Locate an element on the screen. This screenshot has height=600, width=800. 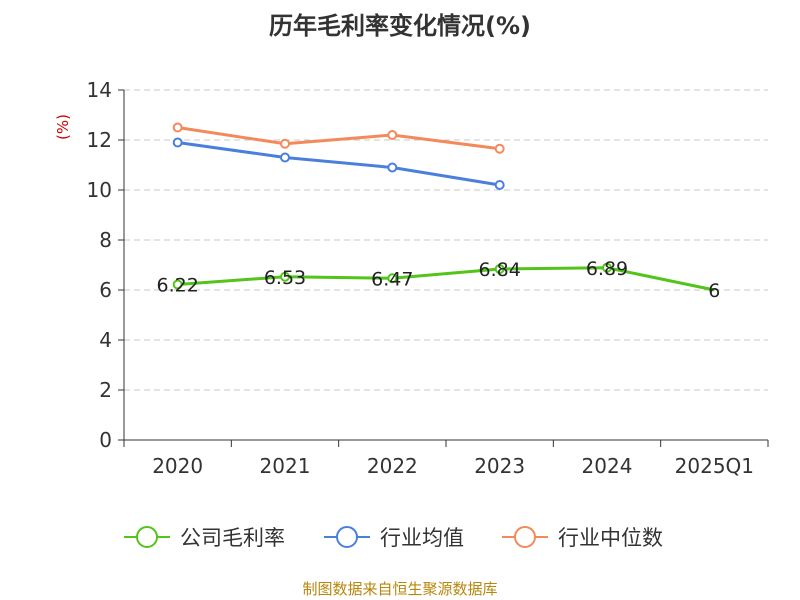
data-label: 6.89 is located at coordinates (607, 269).